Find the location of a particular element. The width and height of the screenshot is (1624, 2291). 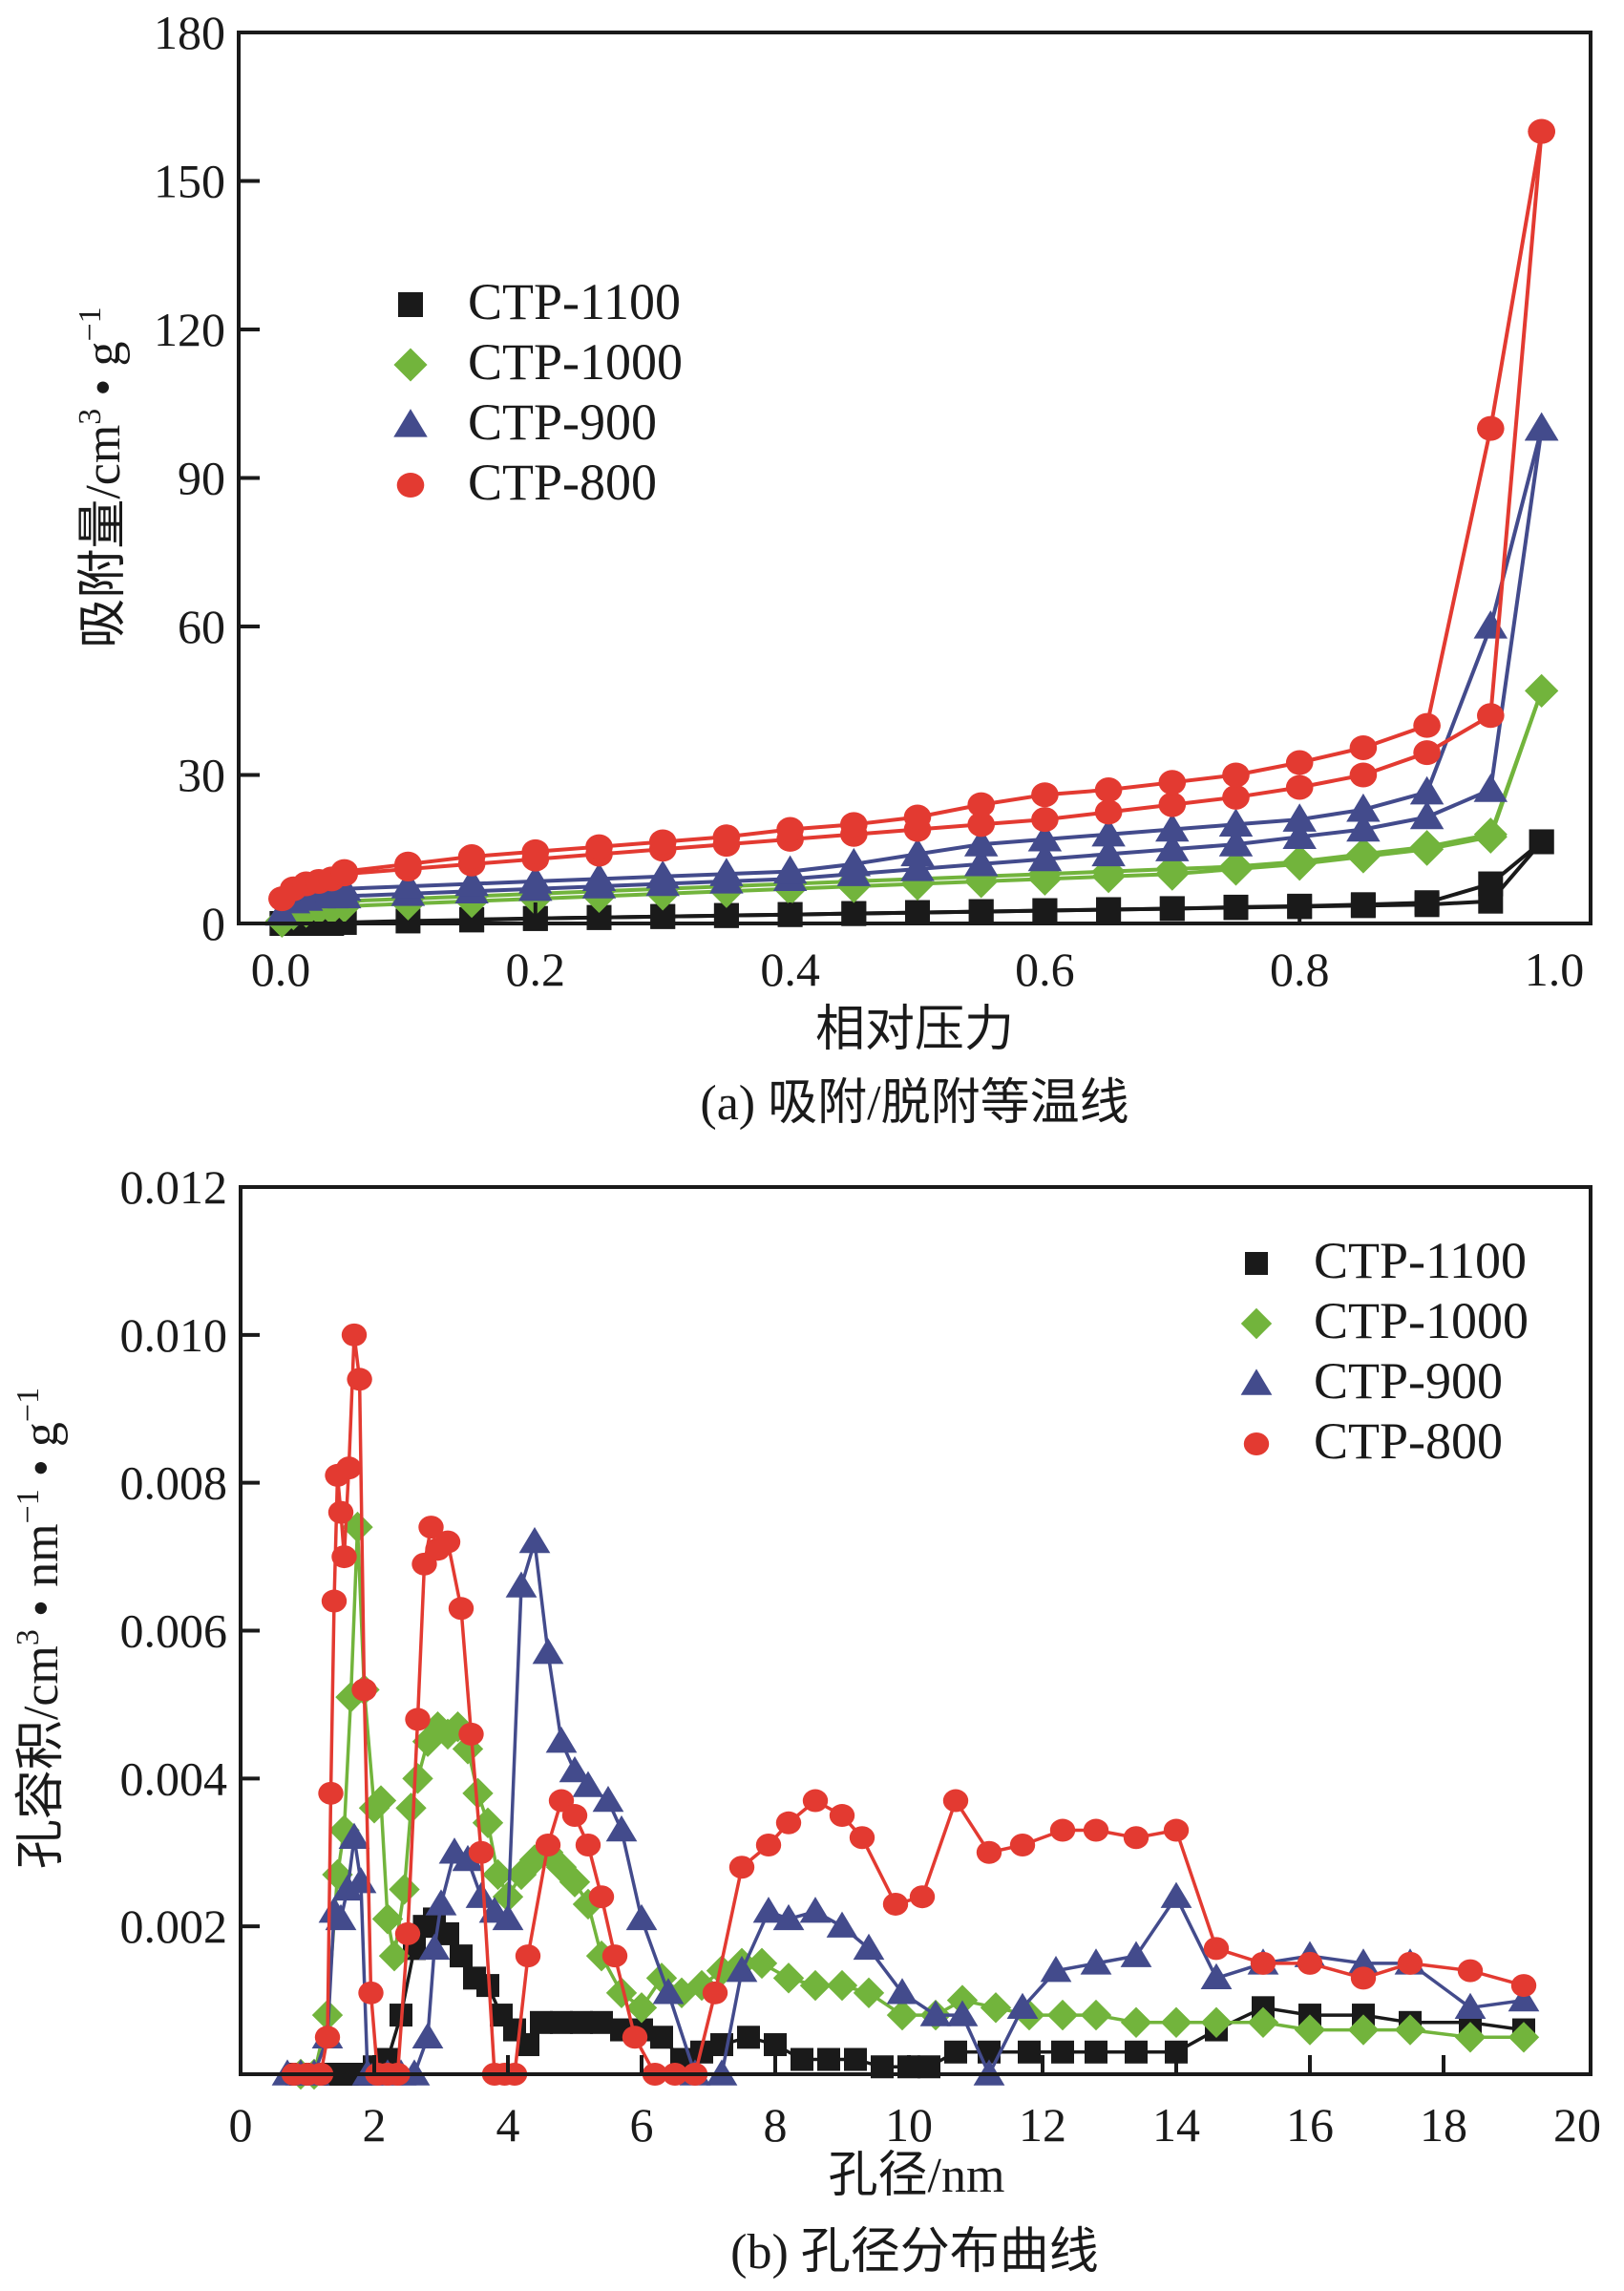

y-tick-label: 0.010 is located at coordinates (174, 1335).